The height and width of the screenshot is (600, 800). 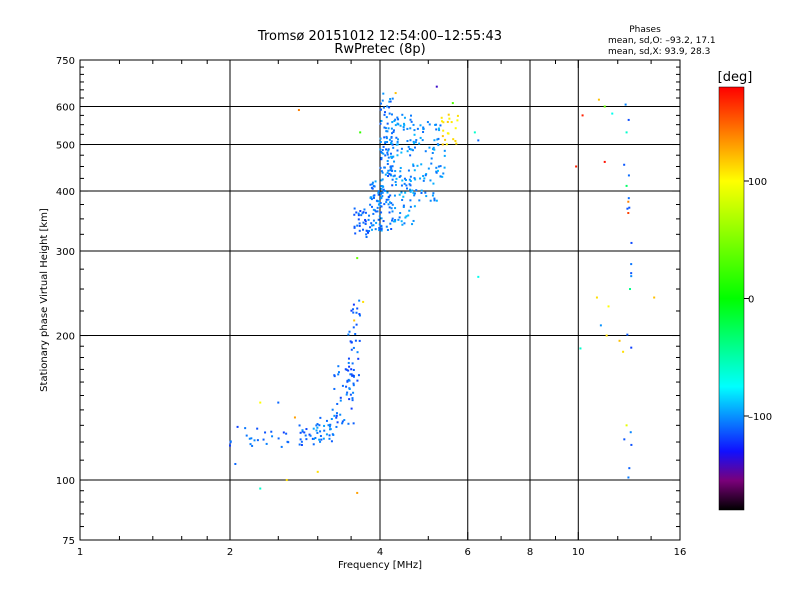 What do you see at coordinates (530, 552) in the screenshot?
I see `x-tick-label: 8` at bounding box center [530, 552].